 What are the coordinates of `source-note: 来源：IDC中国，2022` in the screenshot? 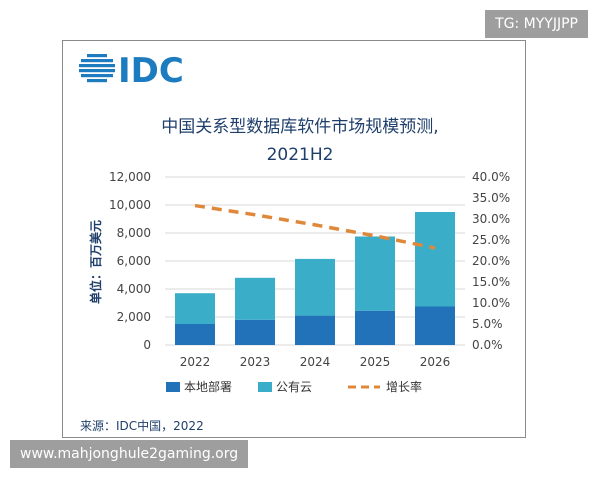 It's located at (142, 425).